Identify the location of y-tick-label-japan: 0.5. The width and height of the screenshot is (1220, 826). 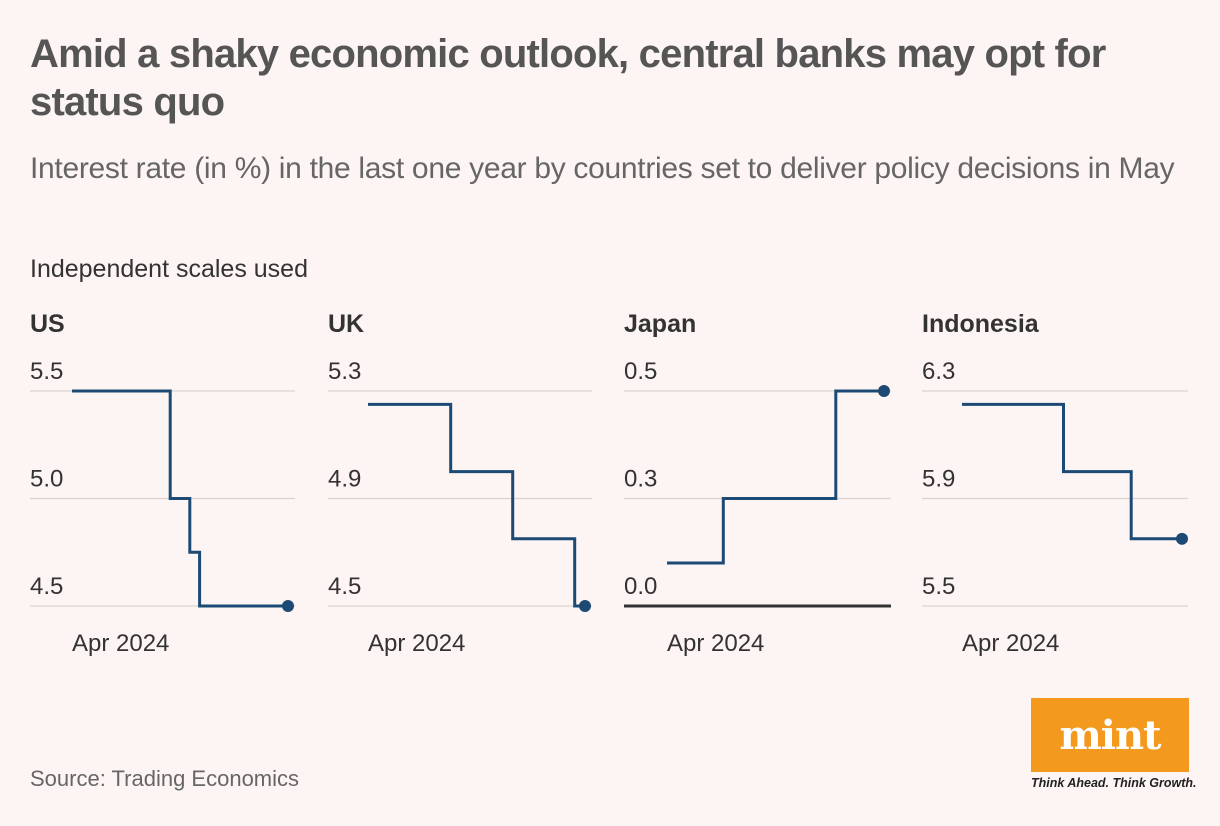
(640, 371).